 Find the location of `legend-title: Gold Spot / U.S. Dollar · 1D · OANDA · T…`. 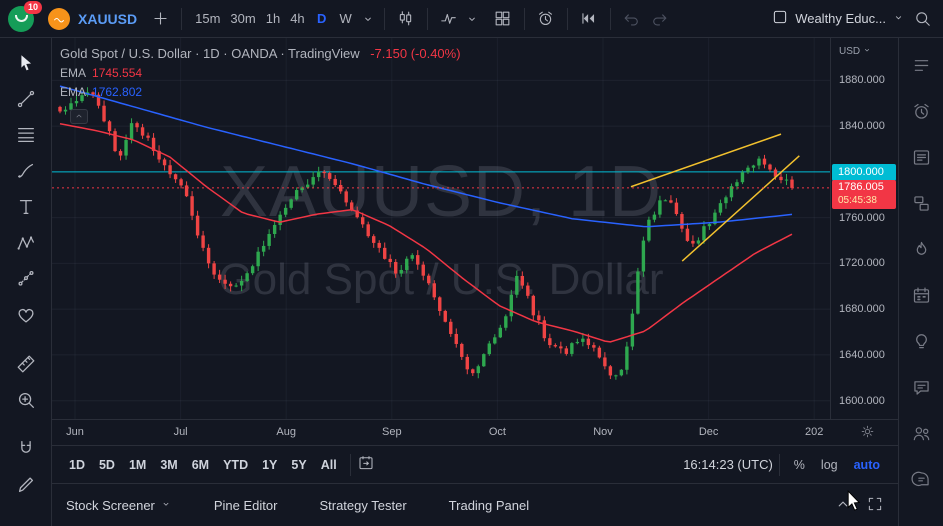

legend-title: Gold Spot / U.S. Dollar · 1D · OANDA · T… is located at coordinates (210, 53).